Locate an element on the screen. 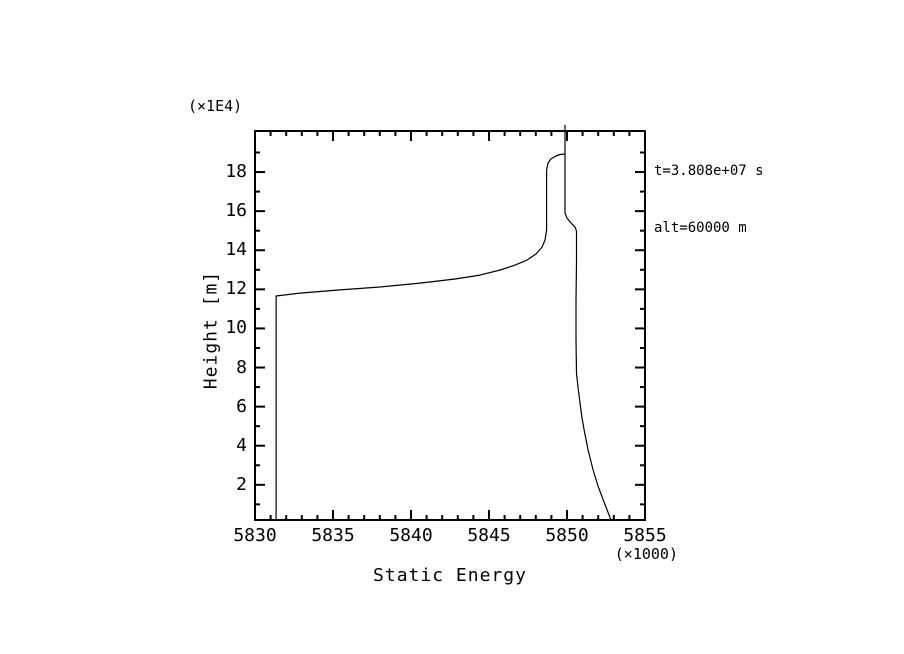 The image size is (904, 654). x-tick-label: 5830 is located at coordinates (255, 535).